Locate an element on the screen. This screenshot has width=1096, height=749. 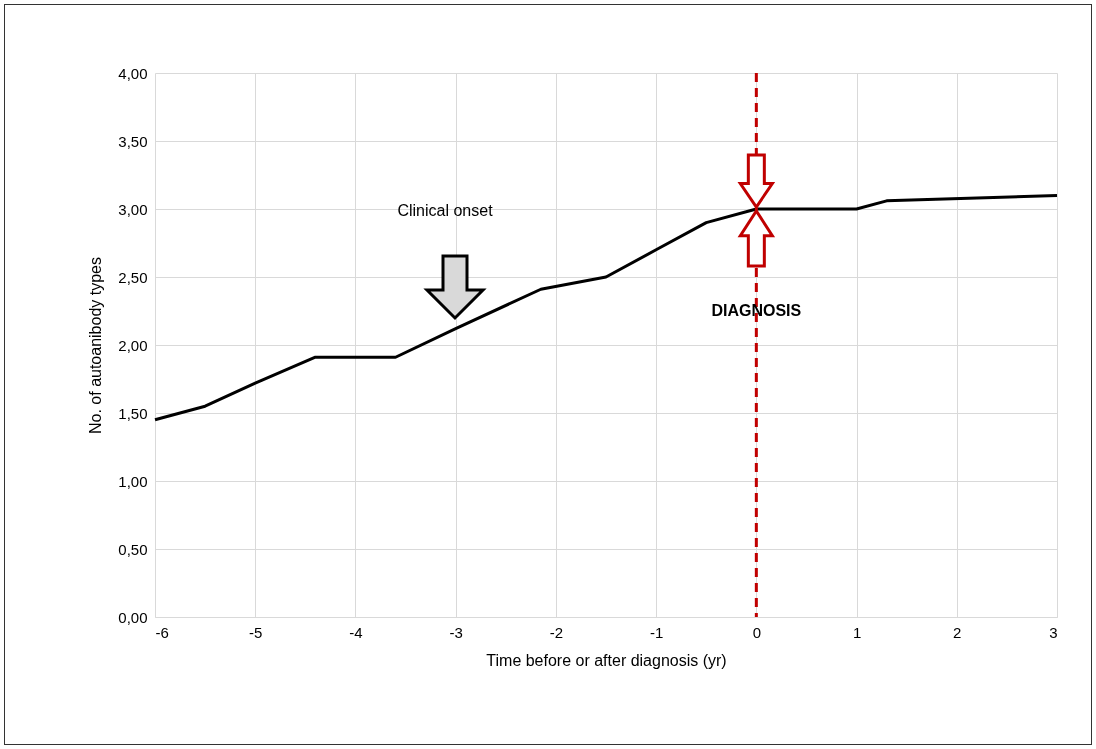
ref-line-label: DIAGNOSIS is located at coordinates (756, 310).